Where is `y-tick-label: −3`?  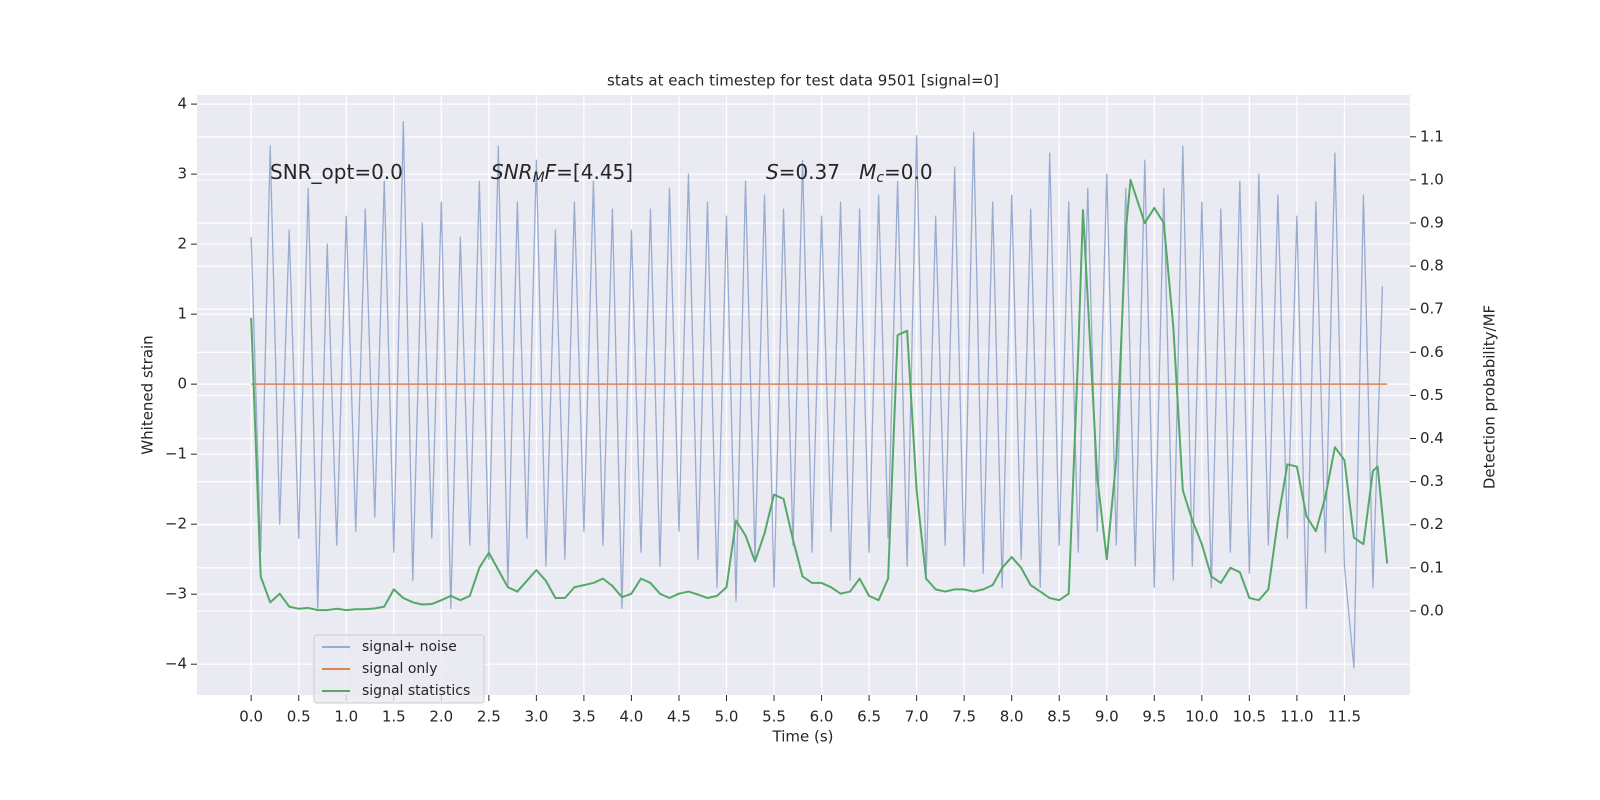 y-tick-label: −3 is located at coordinates (176, 594).